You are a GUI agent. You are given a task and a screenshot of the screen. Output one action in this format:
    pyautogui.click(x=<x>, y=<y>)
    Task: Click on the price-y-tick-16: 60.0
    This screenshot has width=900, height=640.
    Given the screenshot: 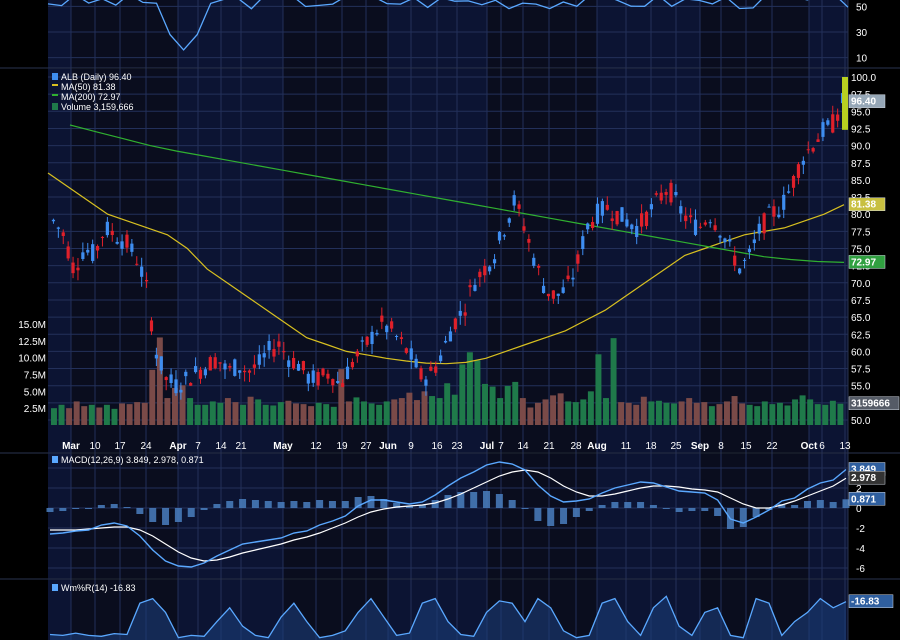 What is the action you would take?
    pyautogui.click(x=861, y=352)
    